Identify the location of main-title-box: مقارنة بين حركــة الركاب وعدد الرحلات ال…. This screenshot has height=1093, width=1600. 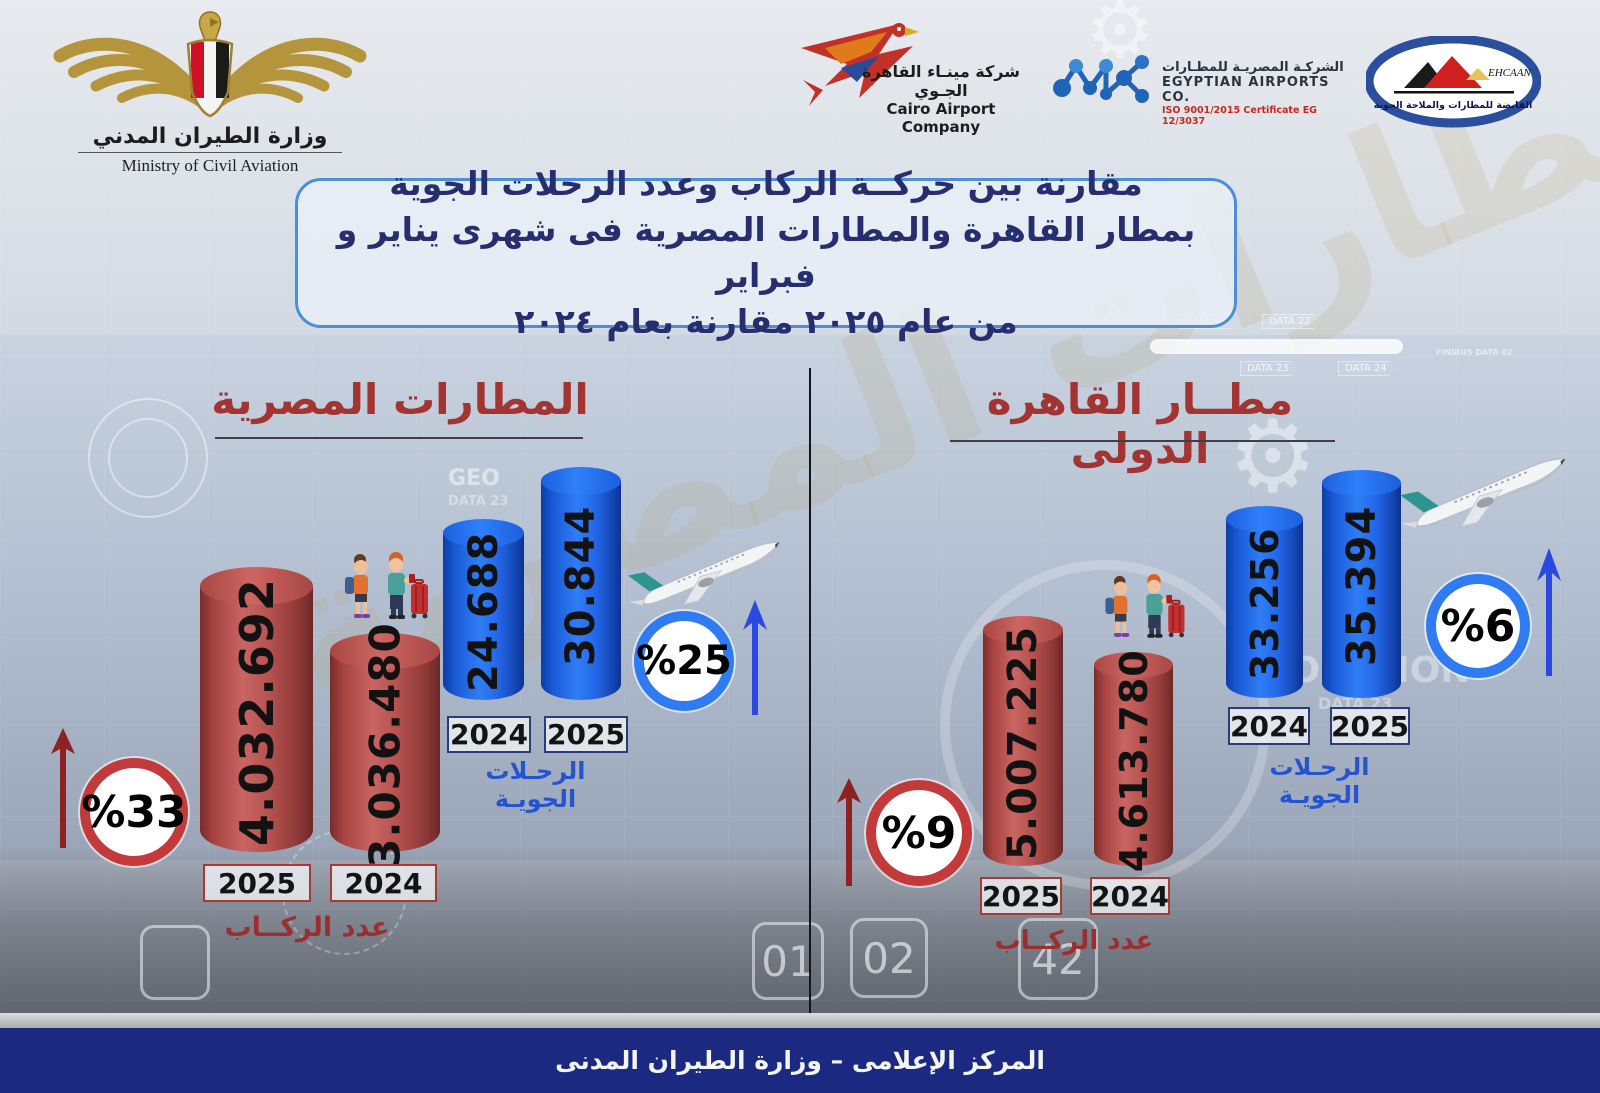
(766, 252).